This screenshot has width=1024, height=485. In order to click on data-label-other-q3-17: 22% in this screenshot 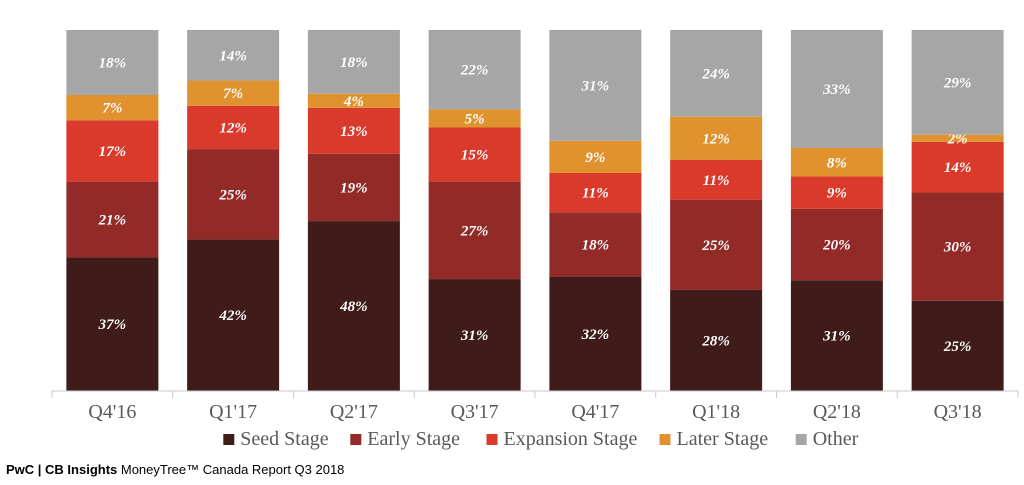, I will do `click(474, 71)`.